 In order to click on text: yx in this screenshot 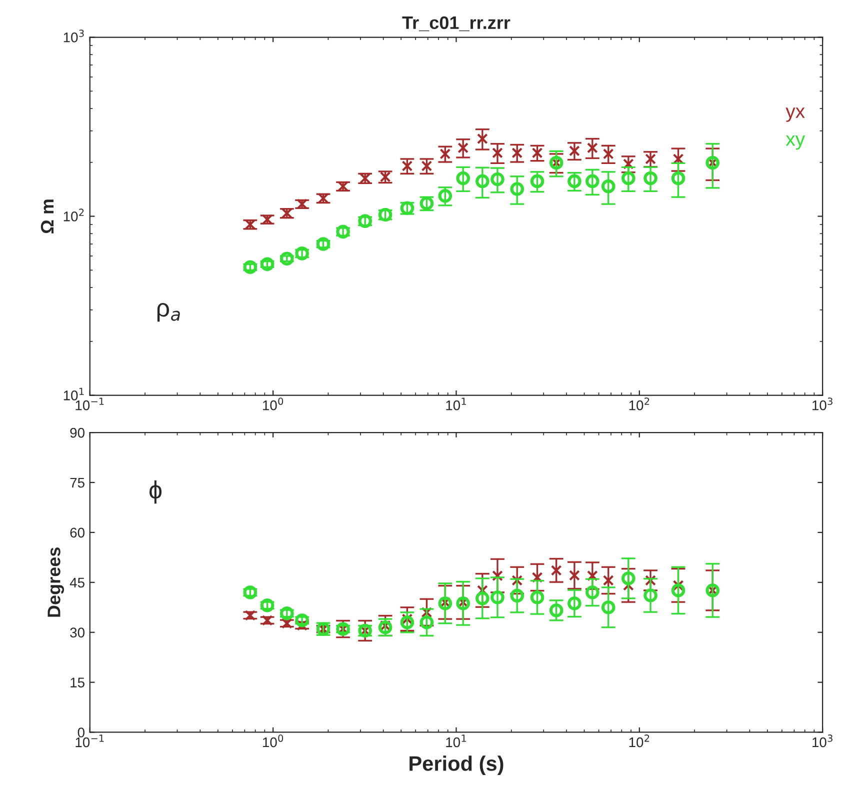, I will do `click(795, 115)`.